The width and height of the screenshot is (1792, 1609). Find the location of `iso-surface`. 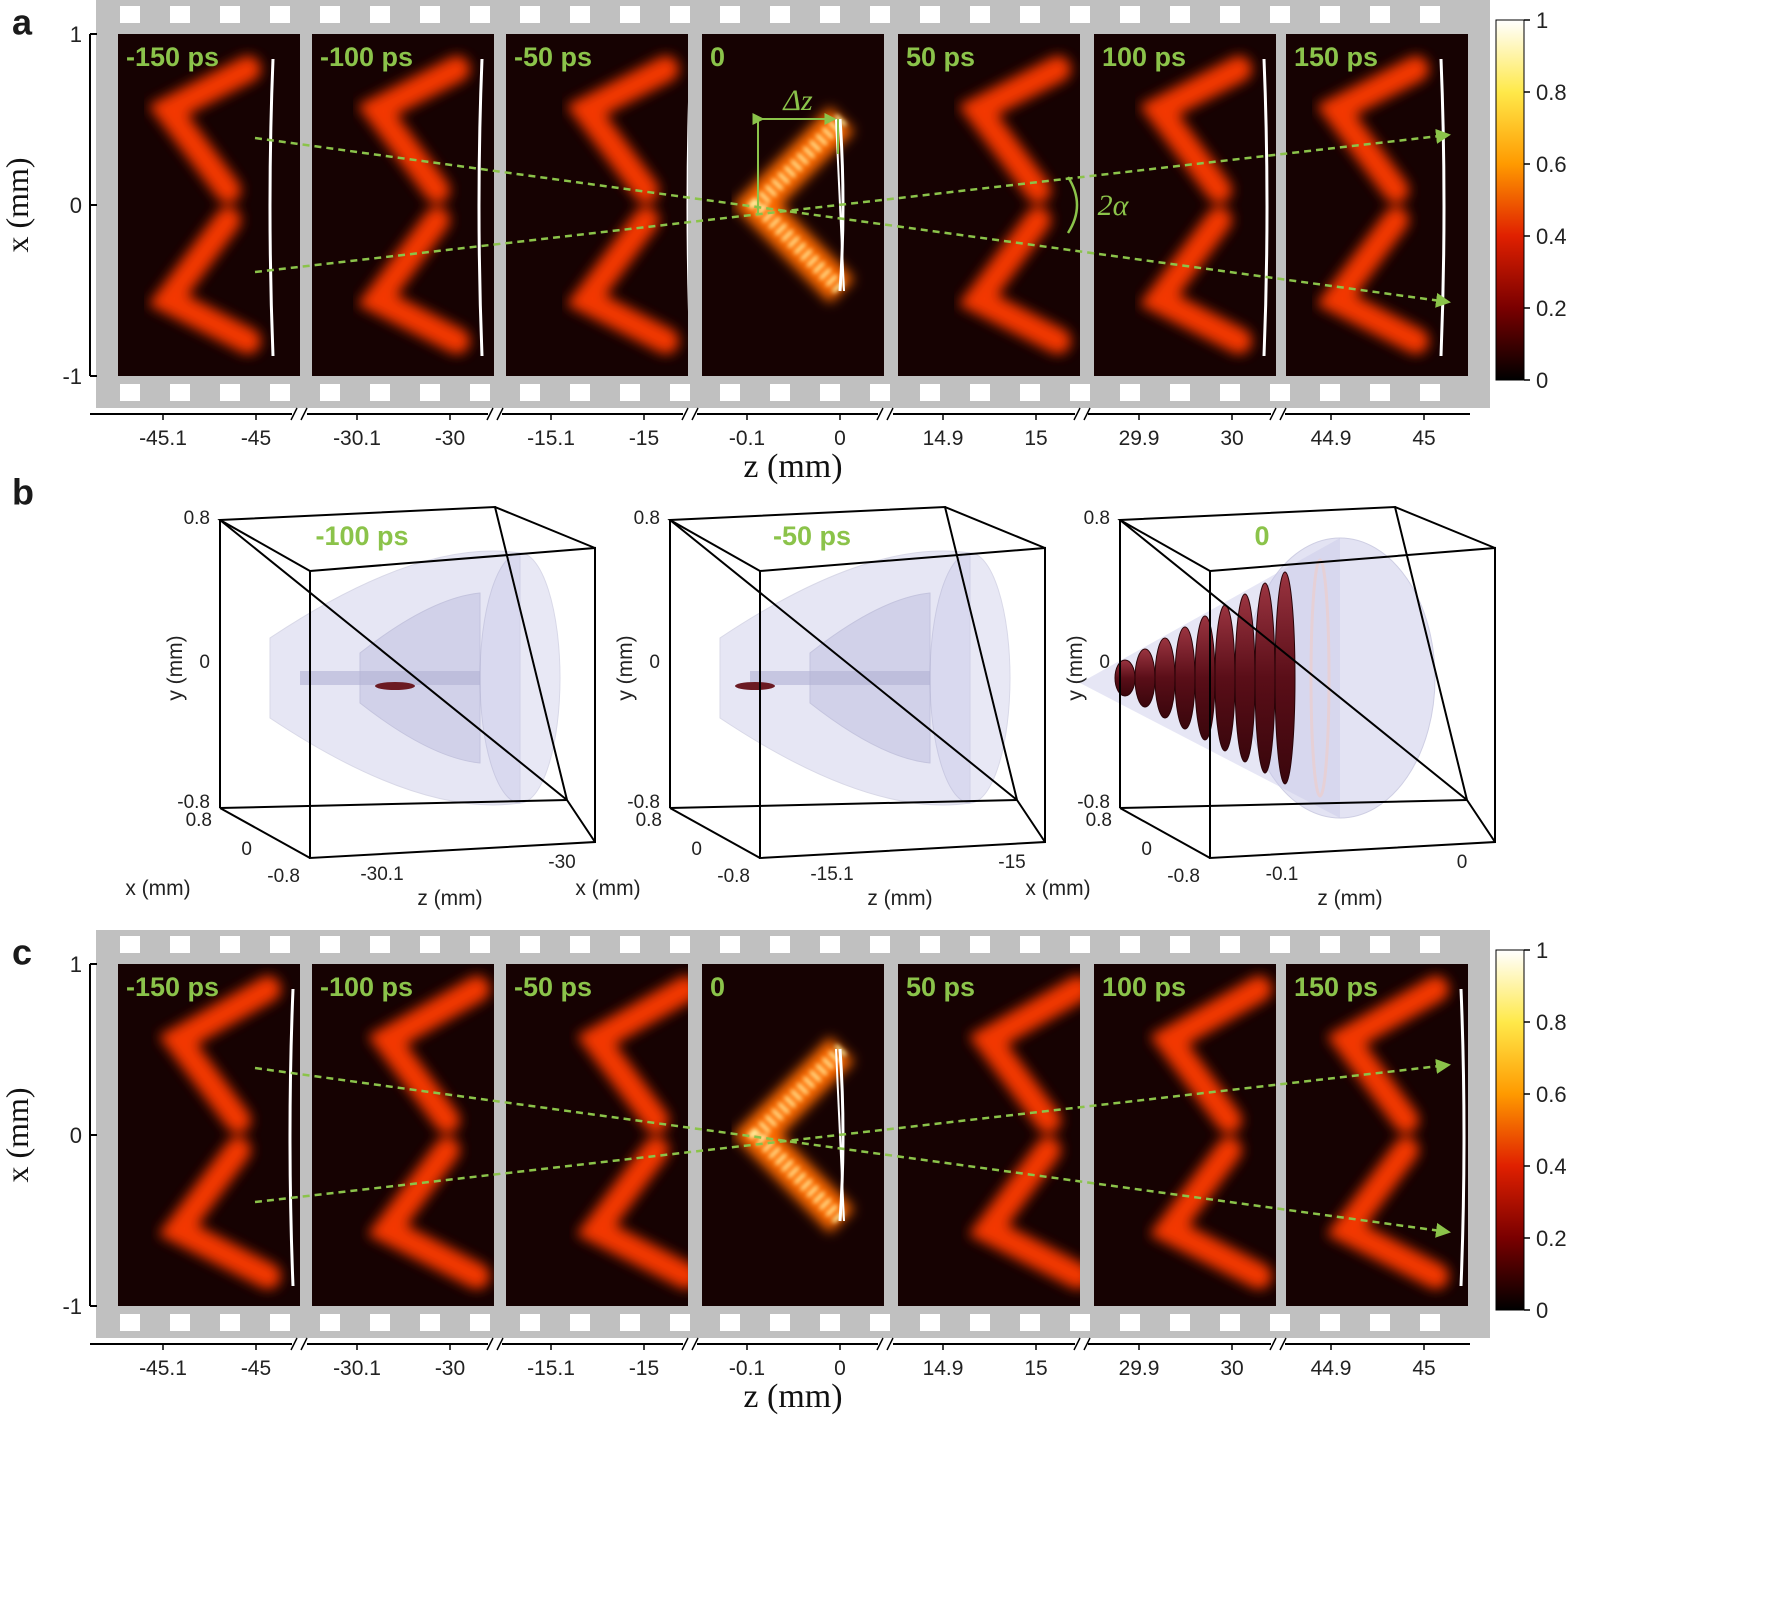

iso-surface is located at coordinates (755, 686).